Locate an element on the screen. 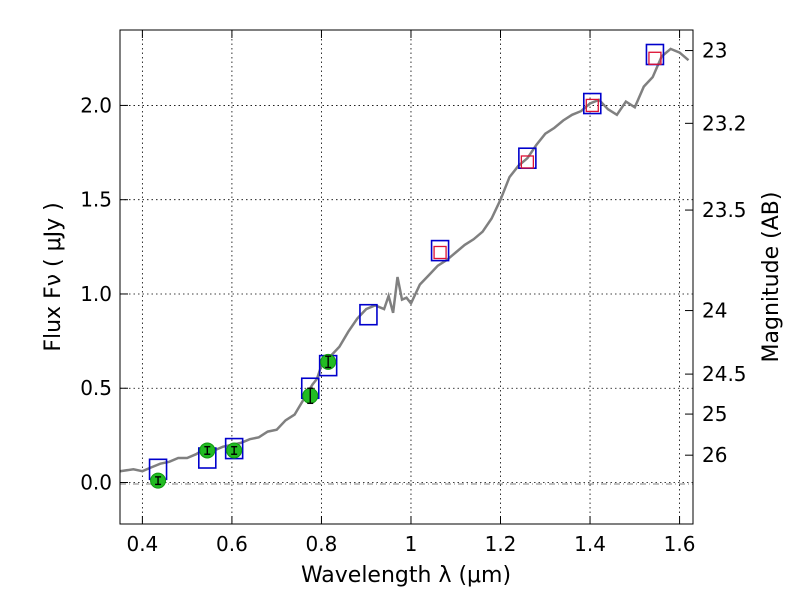 Image resolution: width=800 pixels, height=600 pixels. magnitude-tick-label: 24.5 is located at coordinates (724, 374).